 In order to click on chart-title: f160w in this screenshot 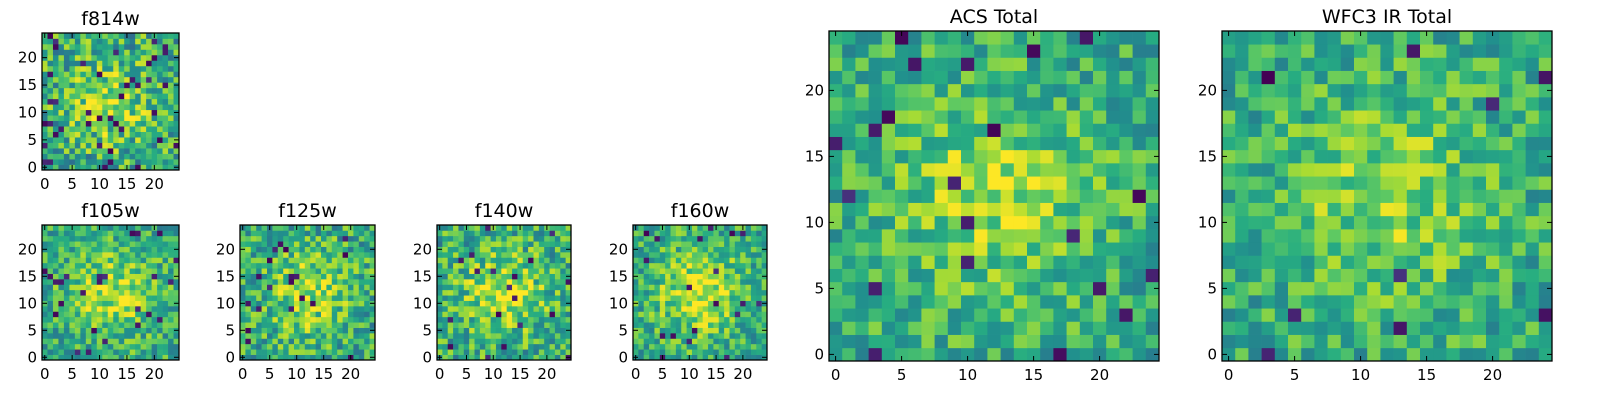, I will do `click(700, 211)`.